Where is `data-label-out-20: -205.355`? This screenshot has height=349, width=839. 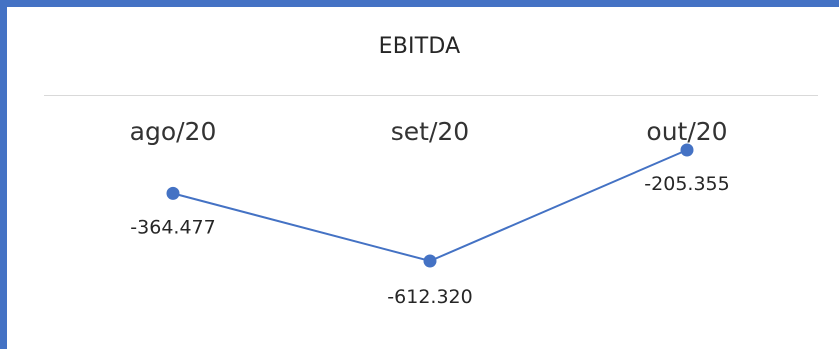 data-label-out-20: -205.355 is located at coordinates (686, 184).